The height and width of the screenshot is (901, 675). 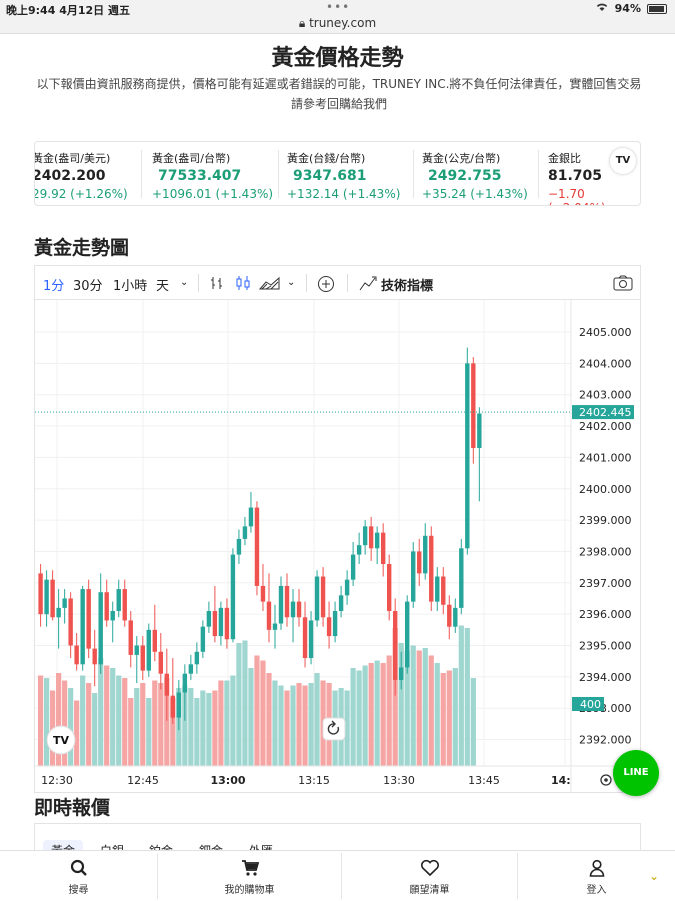 What do you see at coordinates (407, 286) in the screenshot?
I see `indicators-button: 技術指標` at bounding box center [407, 286].